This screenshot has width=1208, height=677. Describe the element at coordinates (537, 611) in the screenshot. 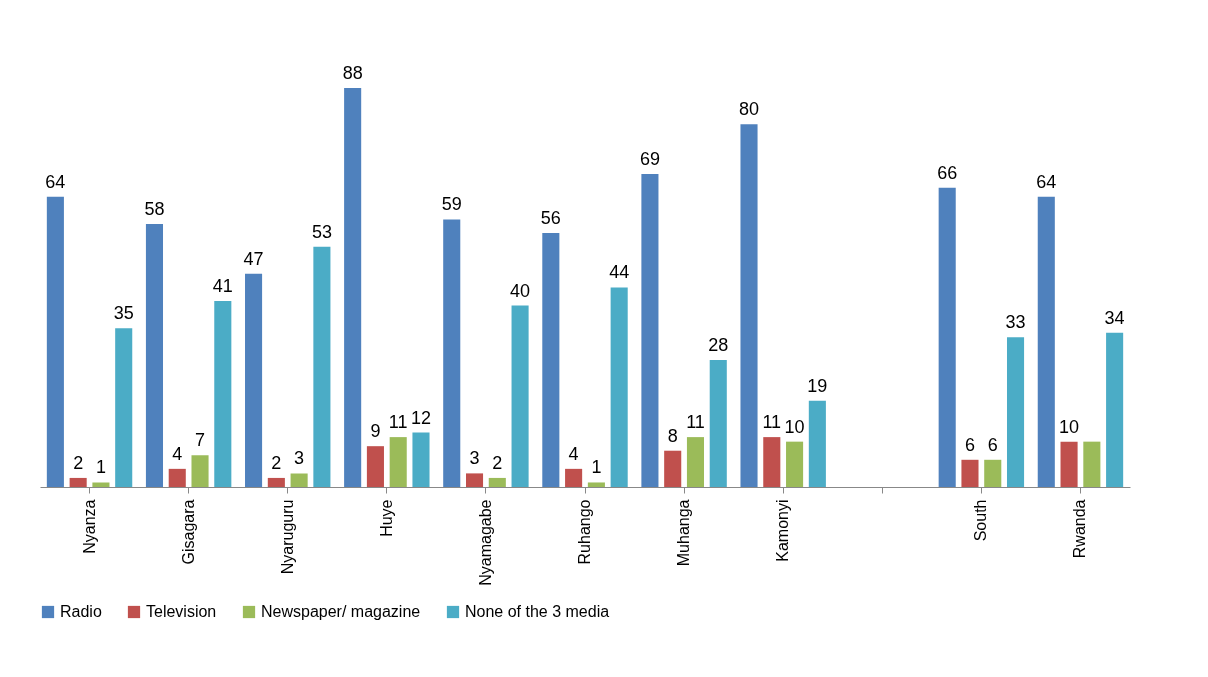

I see `legend-label: None of the 3 media` at that location.